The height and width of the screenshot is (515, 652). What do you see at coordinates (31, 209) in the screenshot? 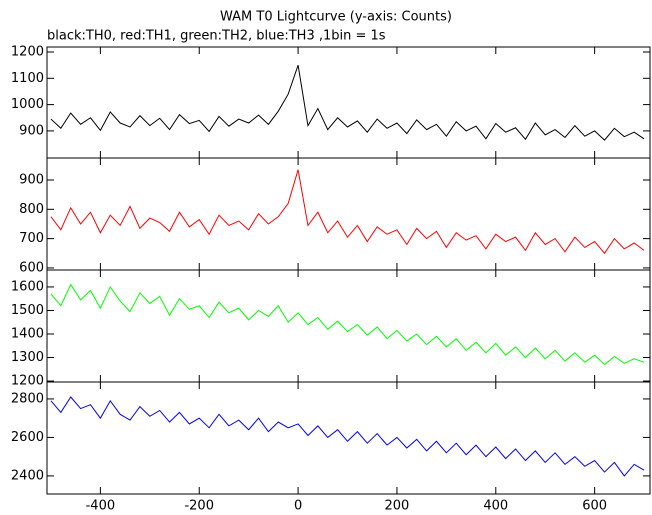
I see `y-tick-label: 800` at bounding box center [31, 209].